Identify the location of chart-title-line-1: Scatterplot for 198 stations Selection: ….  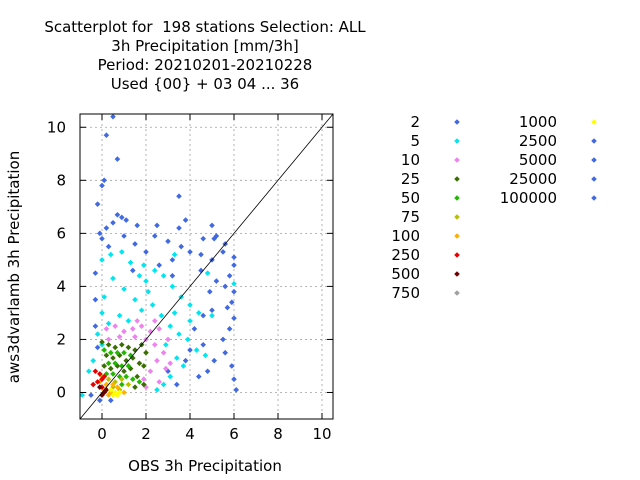
(205, 27).